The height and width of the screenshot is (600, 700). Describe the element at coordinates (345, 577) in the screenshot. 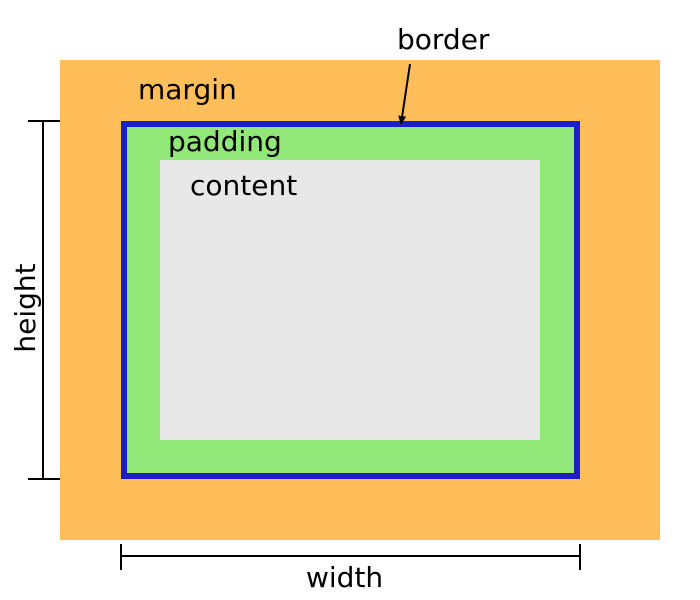

I see `width-label: width` at that location.